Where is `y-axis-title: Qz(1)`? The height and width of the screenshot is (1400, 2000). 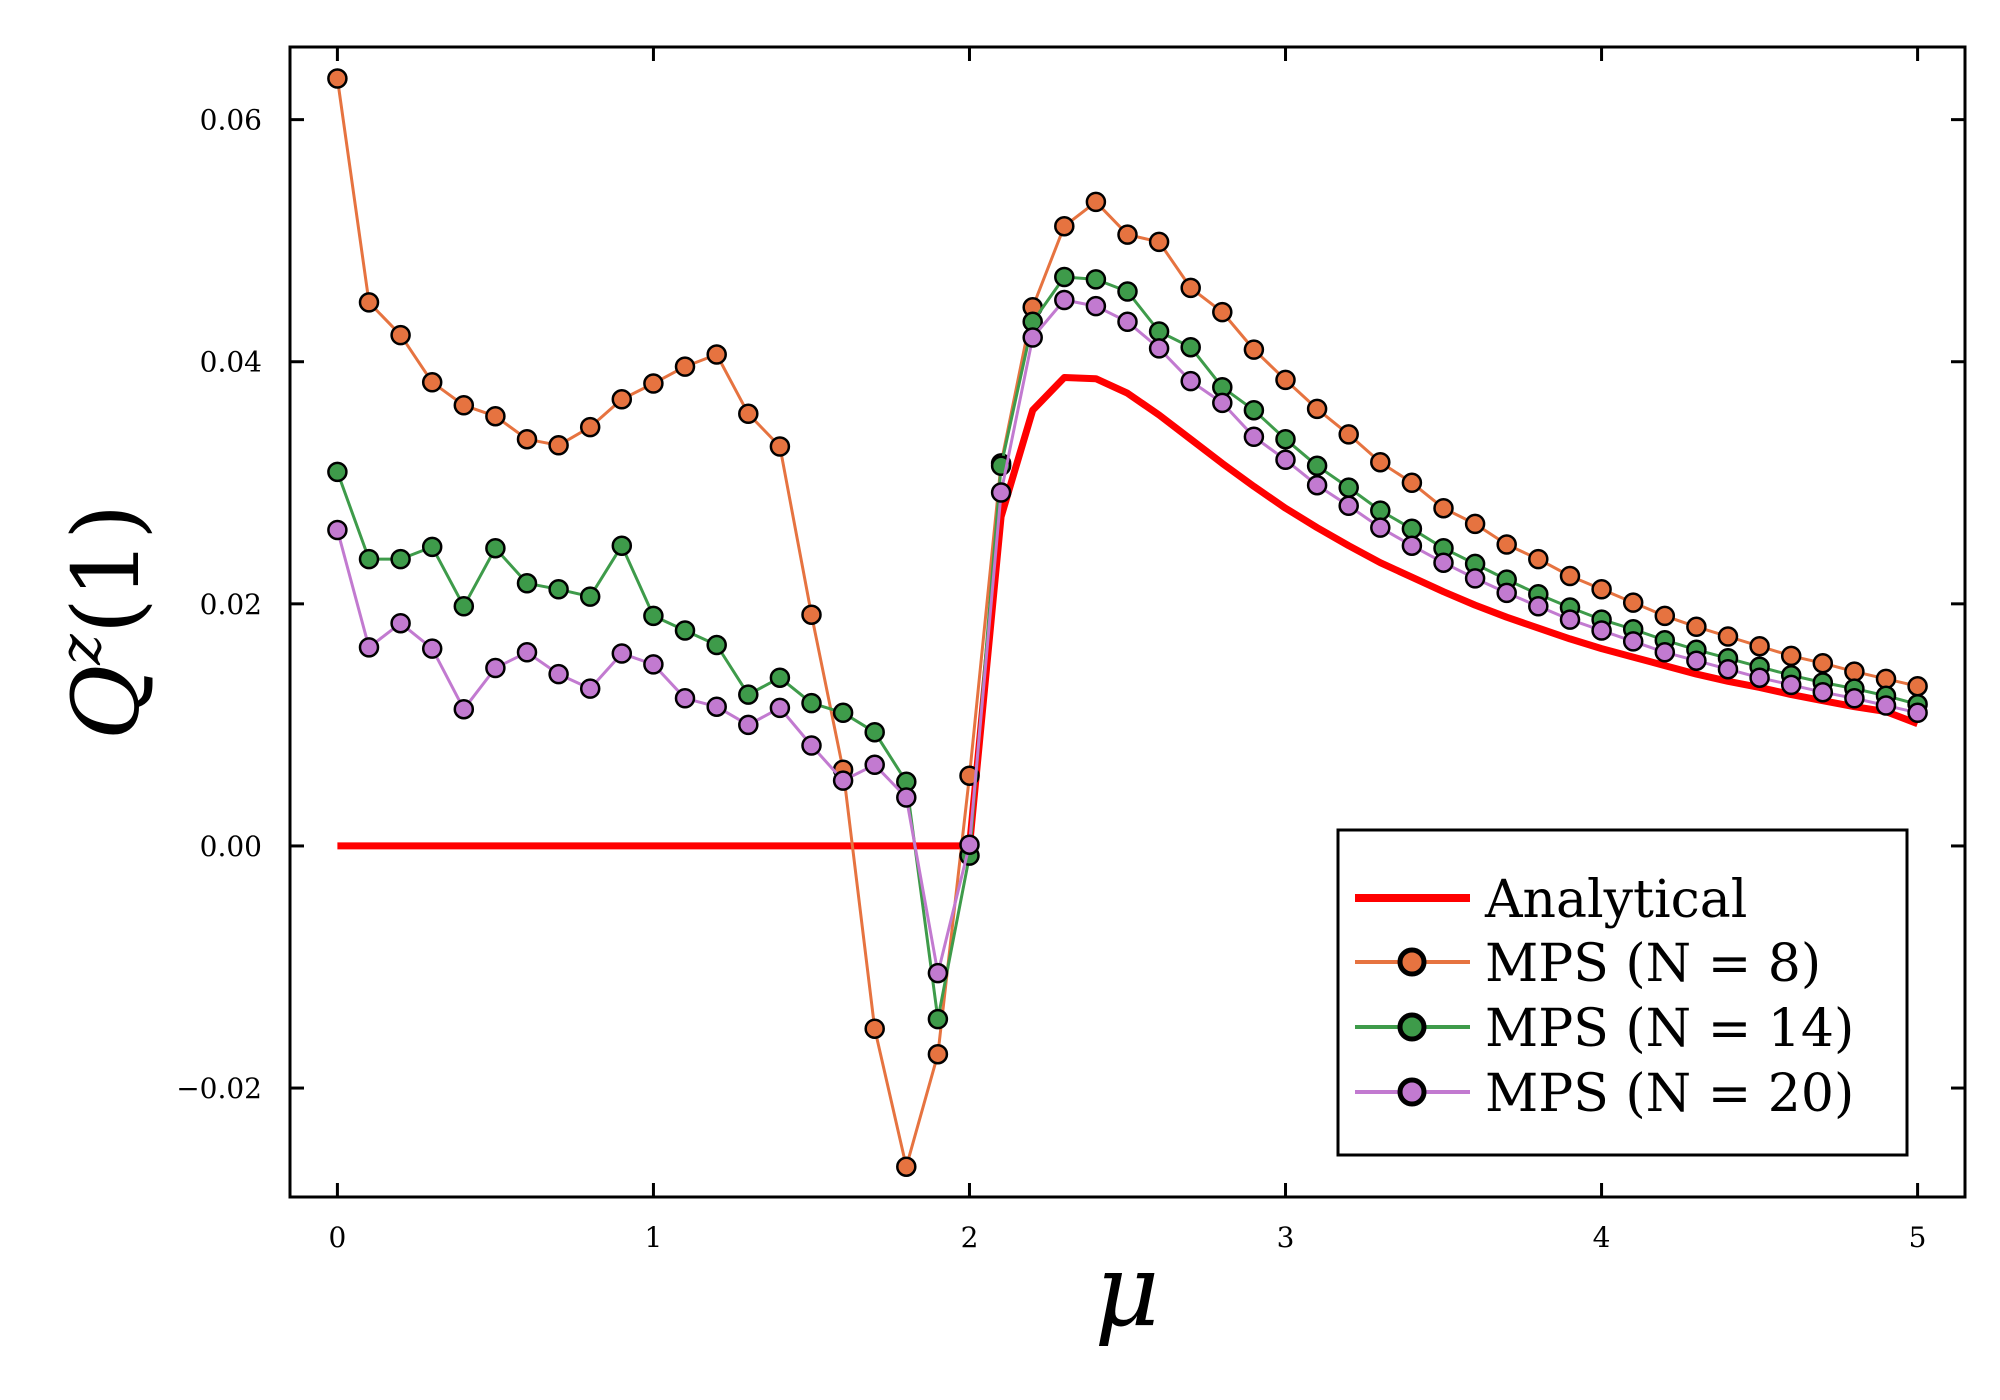
y-axis-title: Qz(1) is located at coordinates (103, 622).